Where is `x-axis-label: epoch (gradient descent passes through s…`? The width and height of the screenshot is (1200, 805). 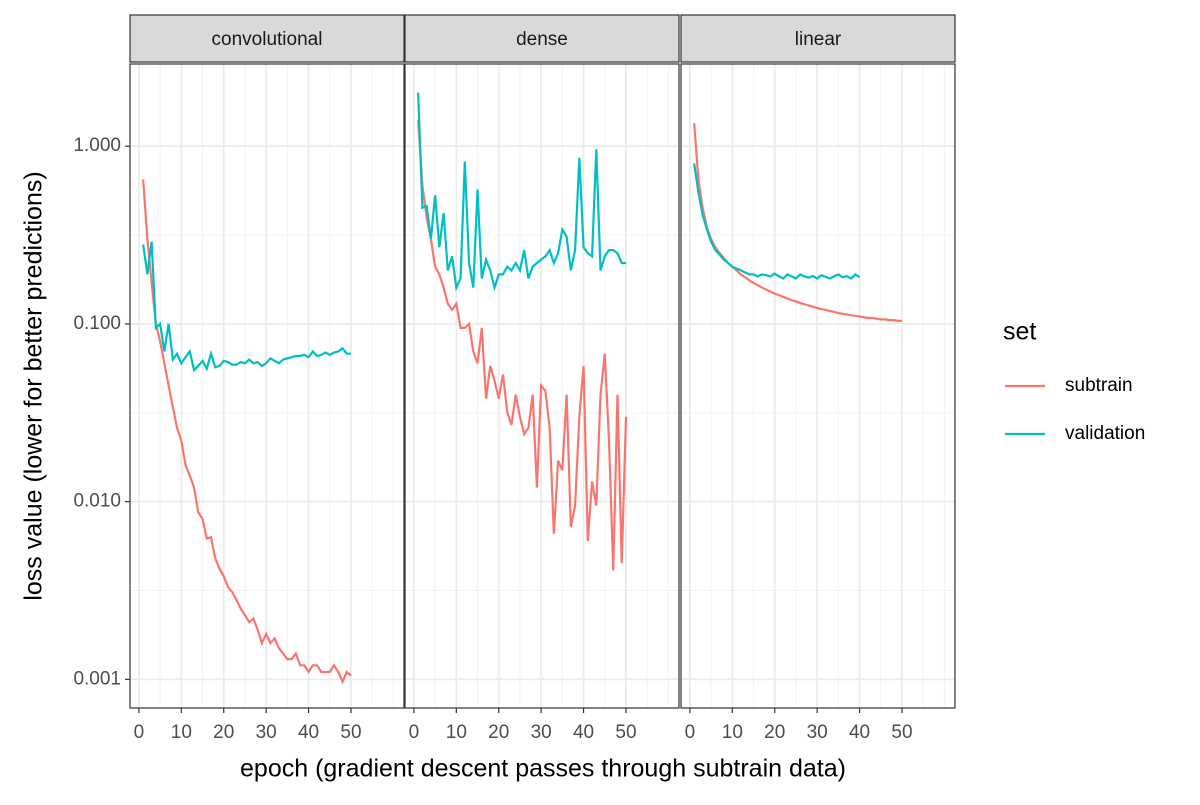 x-axis-label: epoch (gradient descent passes through s… is located at coordinates (543, 769).